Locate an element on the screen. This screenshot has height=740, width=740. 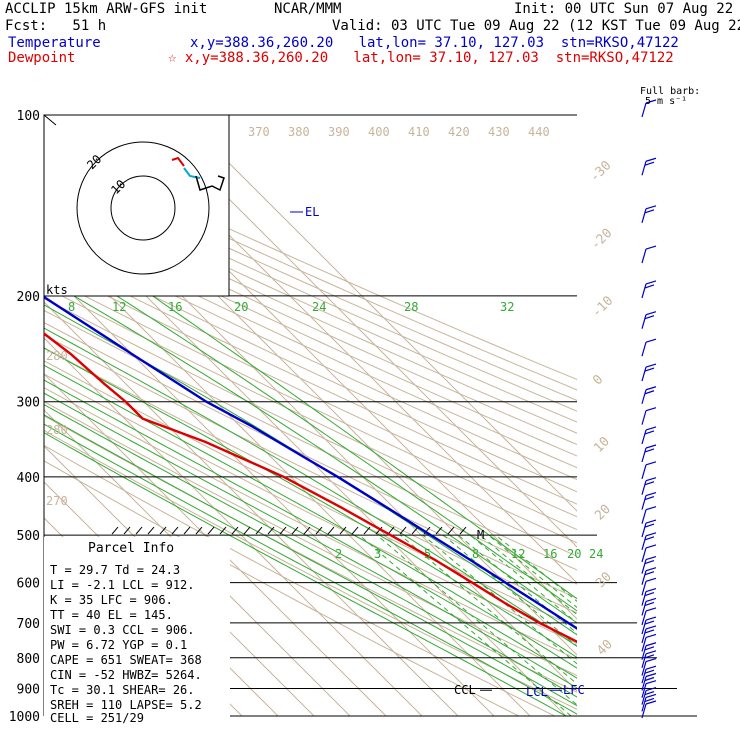
pressure-tick-label-500: 500 is located at coordinates (28, 536).